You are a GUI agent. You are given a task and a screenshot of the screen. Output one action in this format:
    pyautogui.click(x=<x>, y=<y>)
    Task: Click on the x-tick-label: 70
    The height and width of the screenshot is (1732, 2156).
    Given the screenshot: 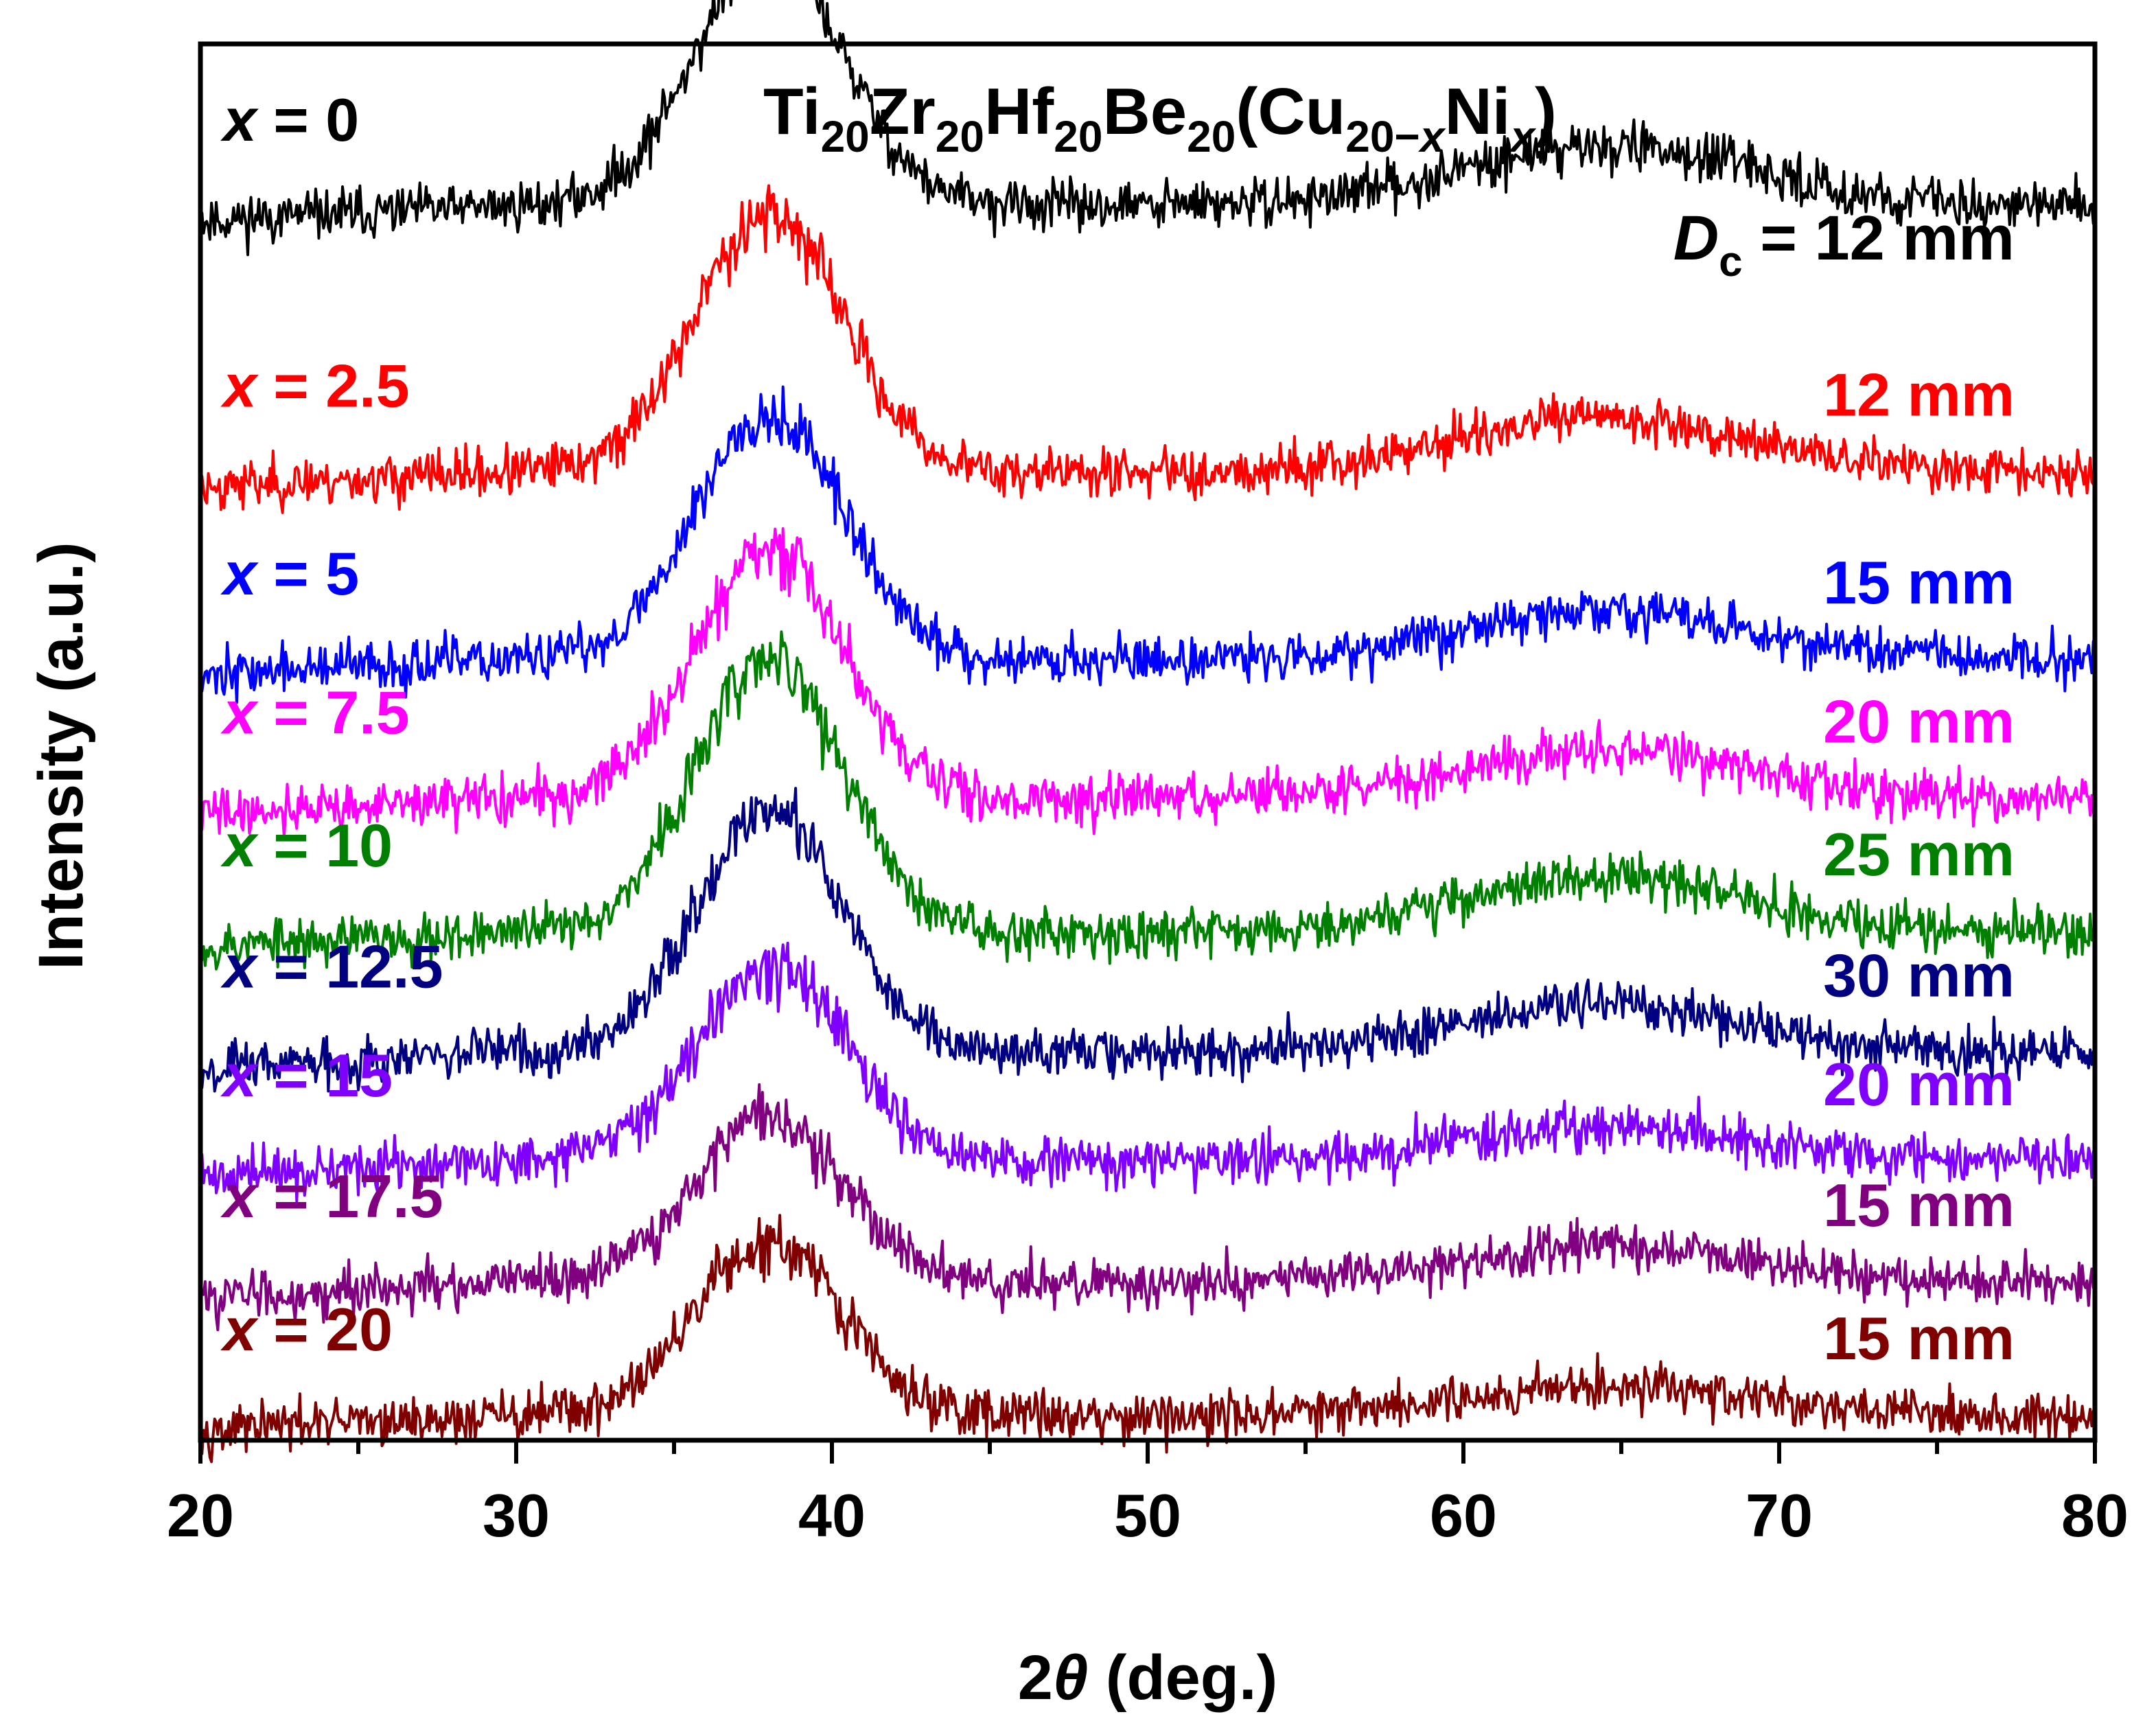 What is the action you would take?
    pyautogui.click(x=1779, y=1515)
    